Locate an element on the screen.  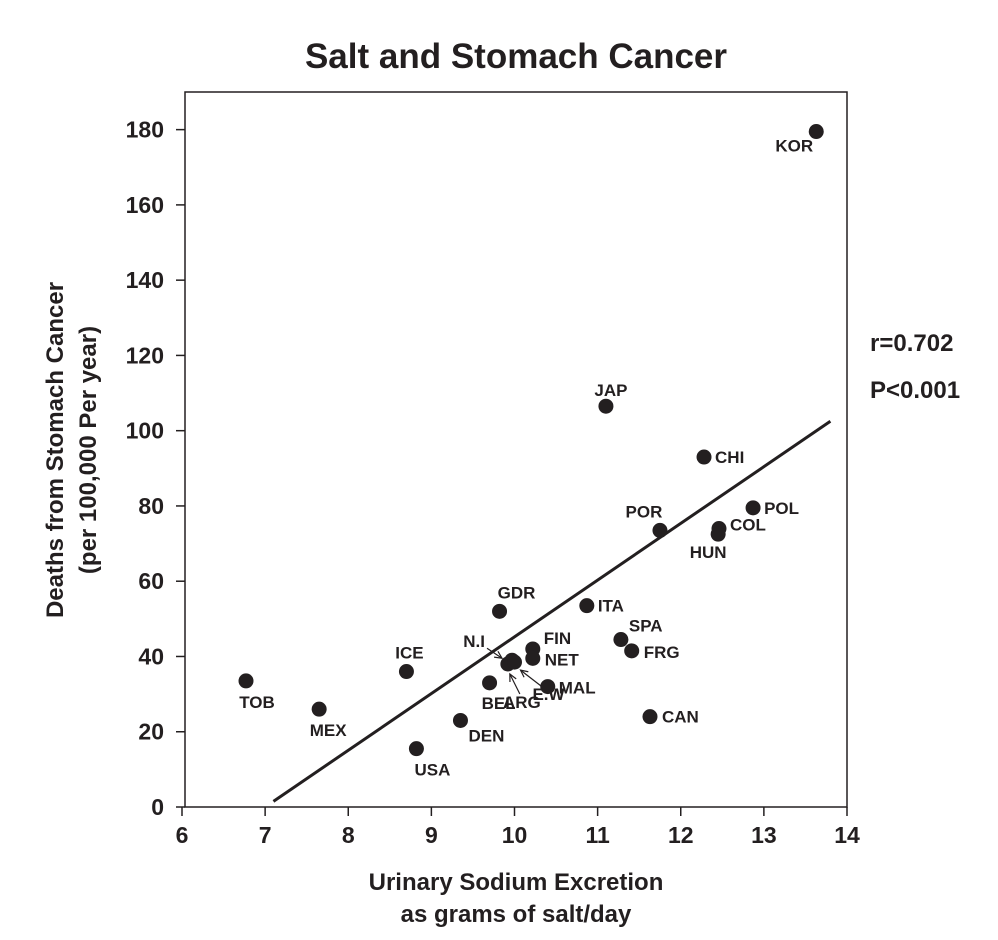
point-label-ew: E.W is located at coordinates (548, 694).